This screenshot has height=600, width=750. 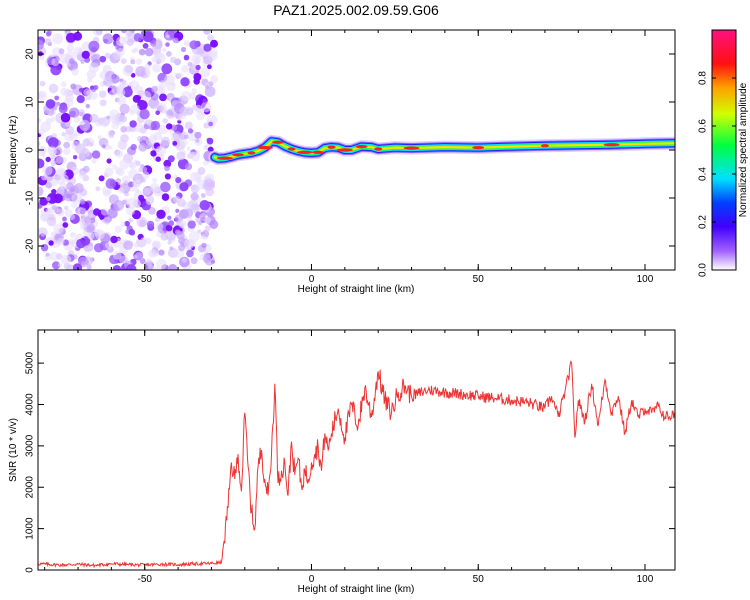 What do you see at coordinates (312, 279) in the screenshot?
I see `x-tick-label: 0` at bounding box center [312, 279].